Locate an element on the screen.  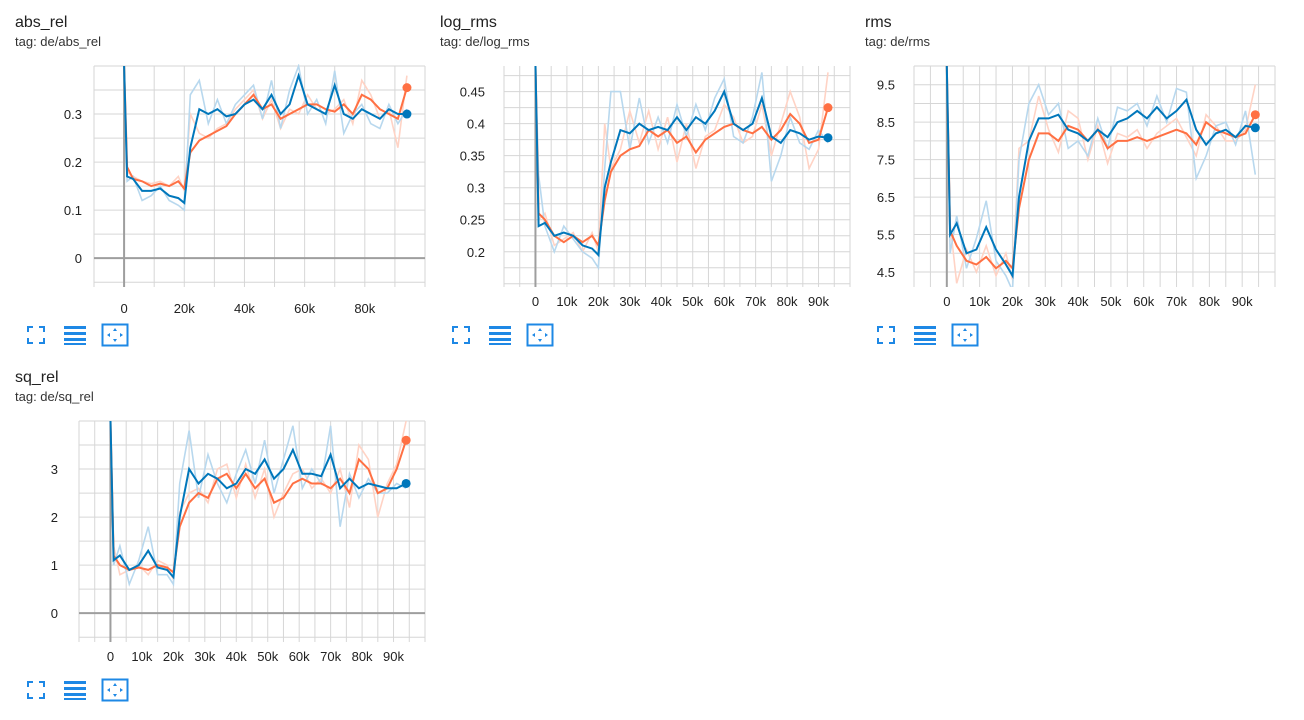
y-tick-label: 5.5 is located at coordinates (886, 235).